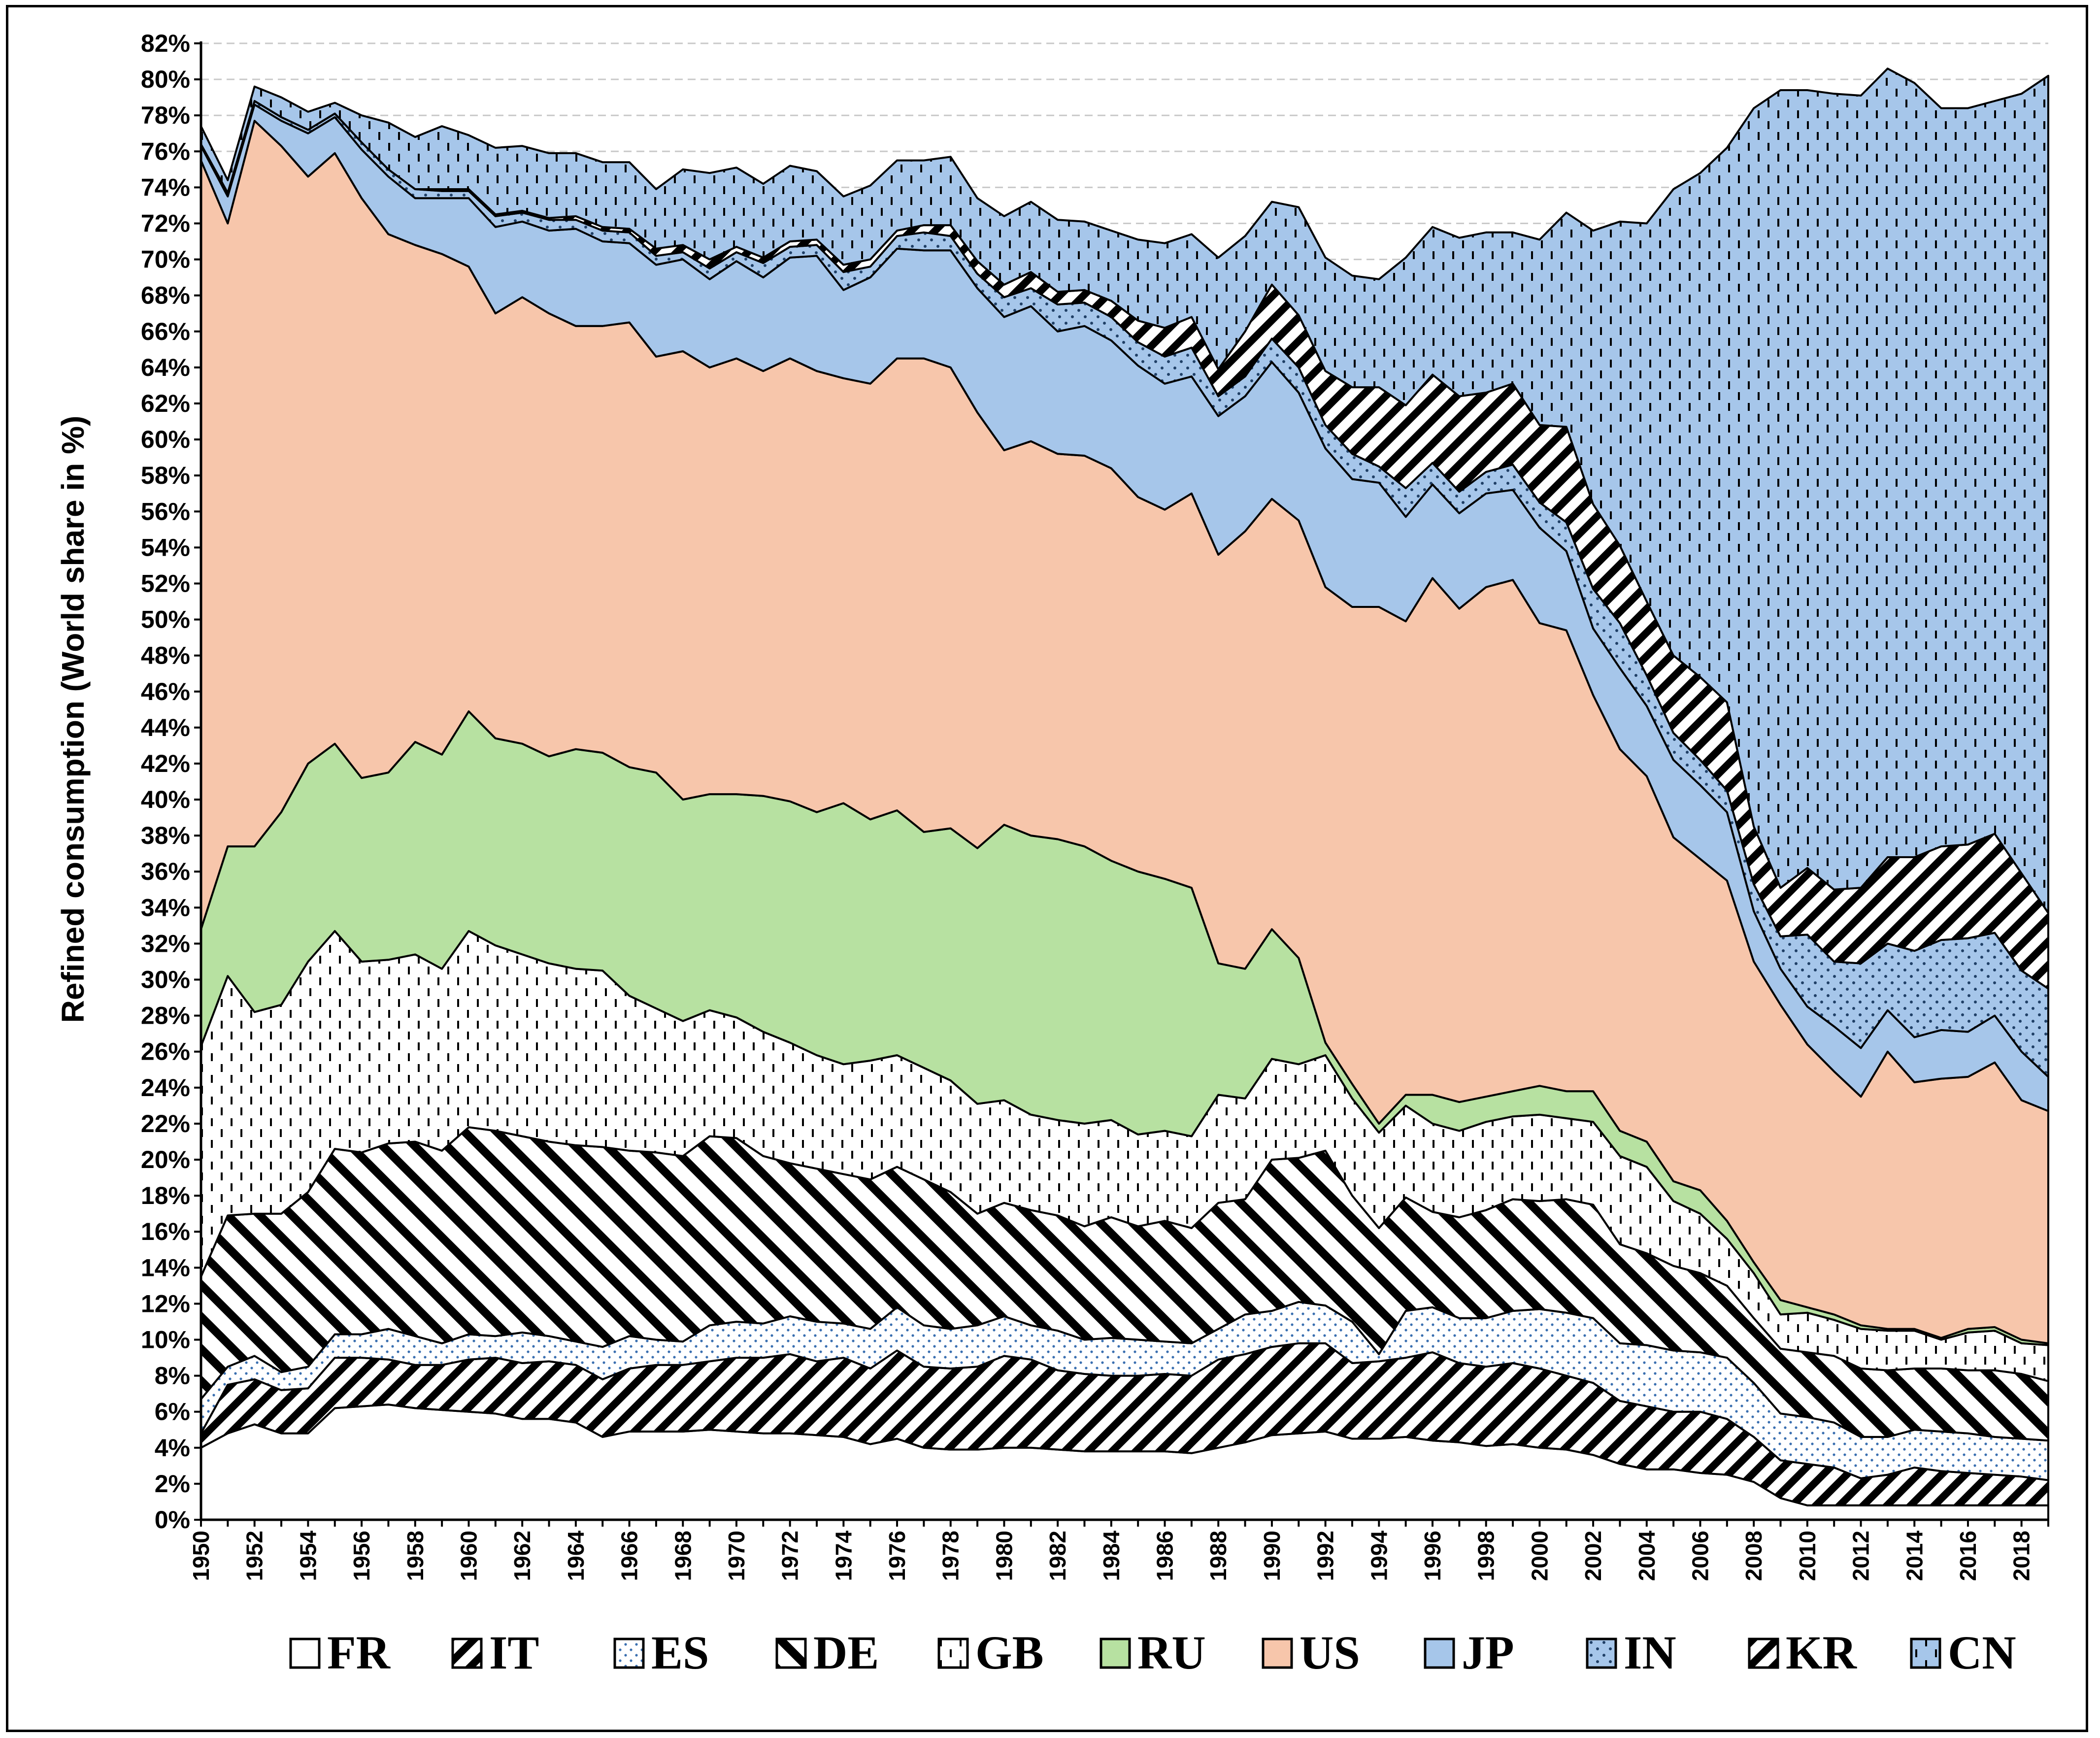 This screenshot has height=1738, width=2100. Describe the element at coordinates (165, 1231) in the screenshot. I see `y-tick-label: 16%` at that location.